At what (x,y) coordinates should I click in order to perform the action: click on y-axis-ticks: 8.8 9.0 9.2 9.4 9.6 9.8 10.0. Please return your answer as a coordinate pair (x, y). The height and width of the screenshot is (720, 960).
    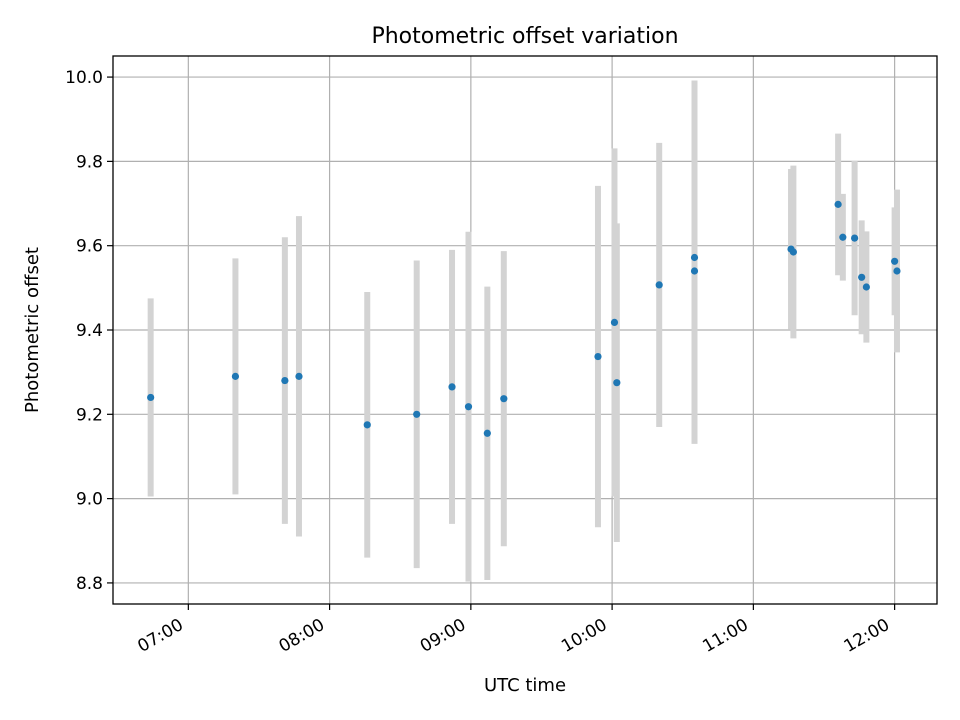
    Looking at the image, I should click on (89, 331).